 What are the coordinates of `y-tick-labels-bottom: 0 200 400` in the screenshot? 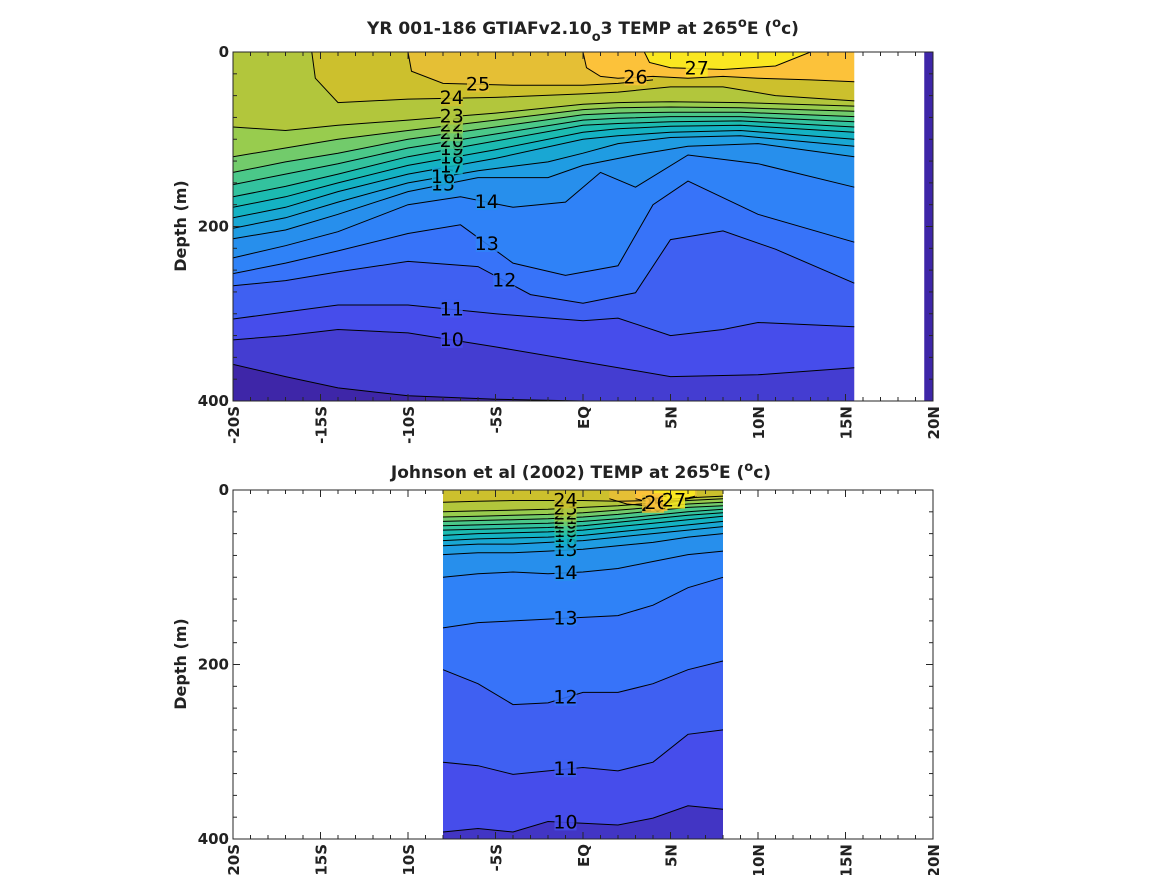 It's located at (213, 664).